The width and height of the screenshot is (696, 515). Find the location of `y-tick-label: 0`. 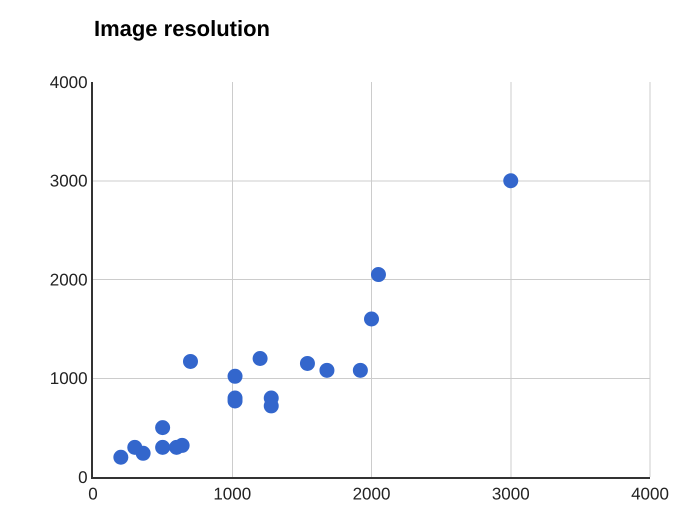

y-tick-label: 0 is located at coordinates (83, 477).